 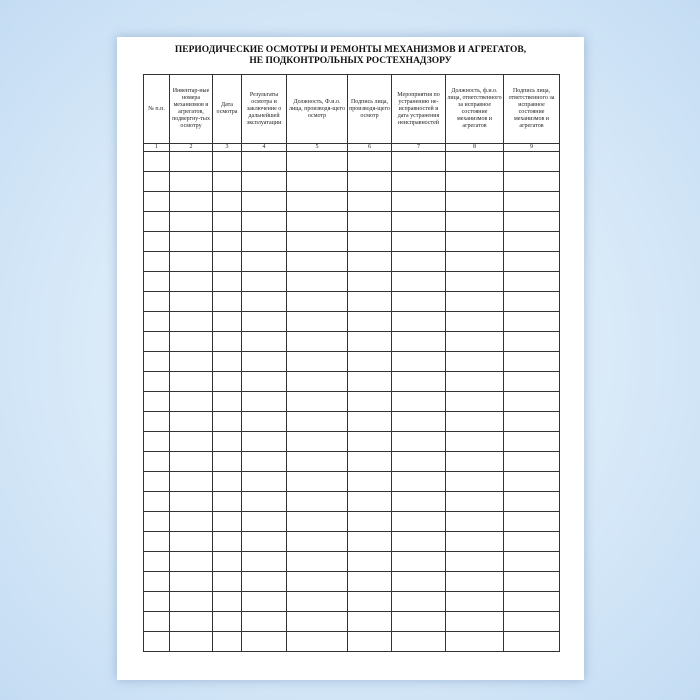 I want to click on column-header: Подпись лица, производя-щего осмотр, so click(x=369, y=109).